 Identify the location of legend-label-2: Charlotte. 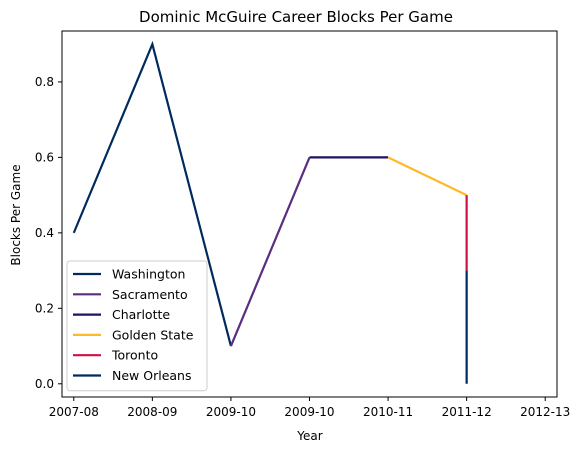
(141, 314).